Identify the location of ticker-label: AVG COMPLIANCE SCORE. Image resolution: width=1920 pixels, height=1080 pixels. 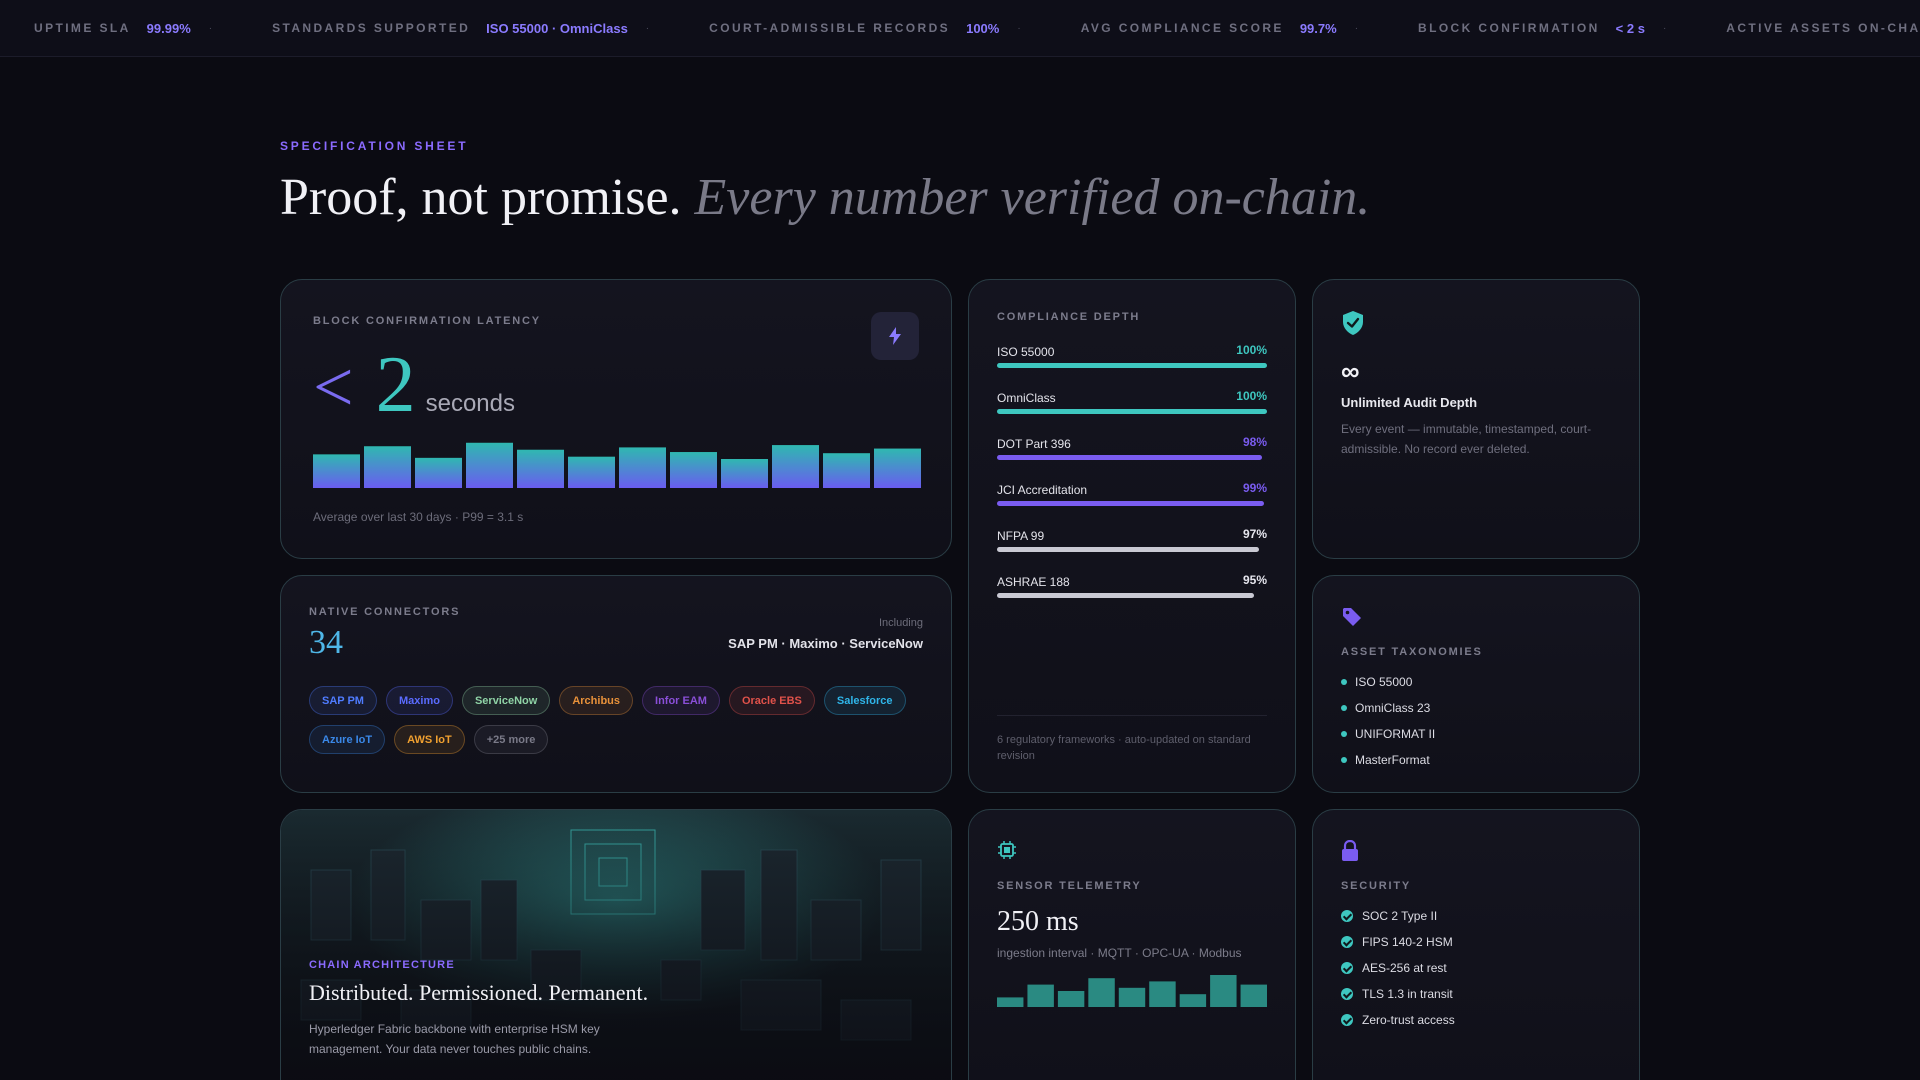
(1182, 28).